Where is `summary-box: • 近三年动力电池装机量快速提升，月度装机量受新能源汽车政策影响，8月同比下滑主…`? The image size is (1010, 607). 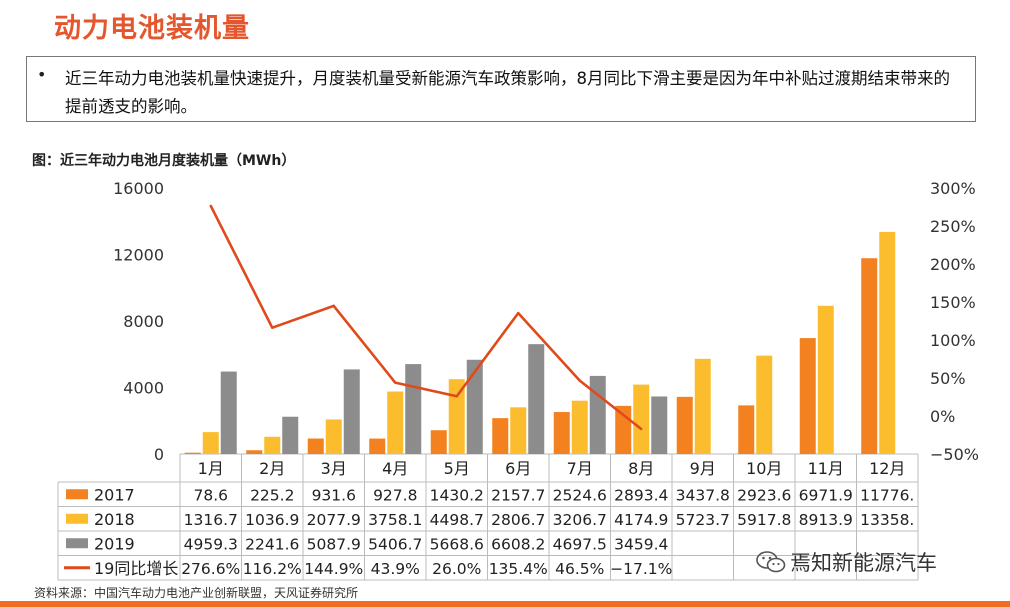
summary-box: • 近三年动力电池装机量快速提升，月度装机量受新能源汽车政策影响，8月同比下滑主… is located at coordinates (501, 89).